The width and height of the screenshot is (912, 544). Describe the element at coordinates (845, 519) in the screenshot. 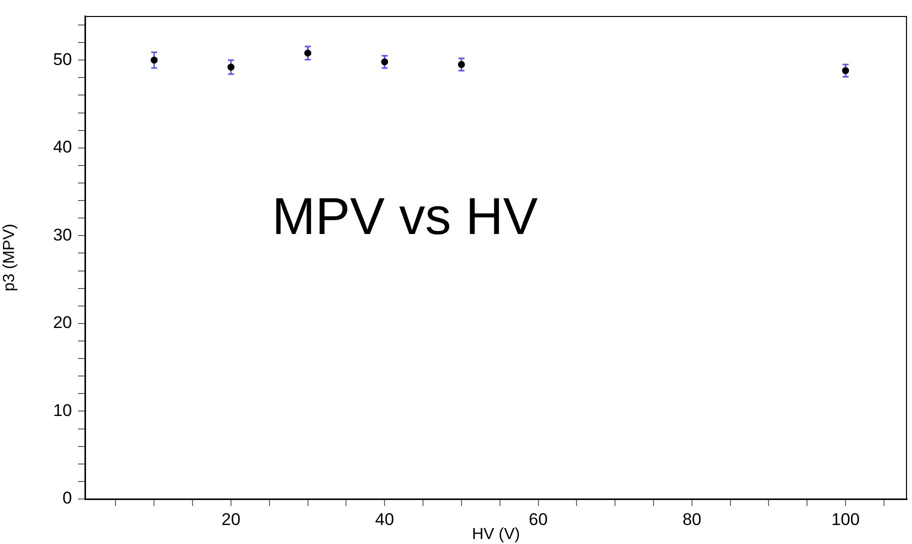

I see `x-tick-label: 100` at that location.